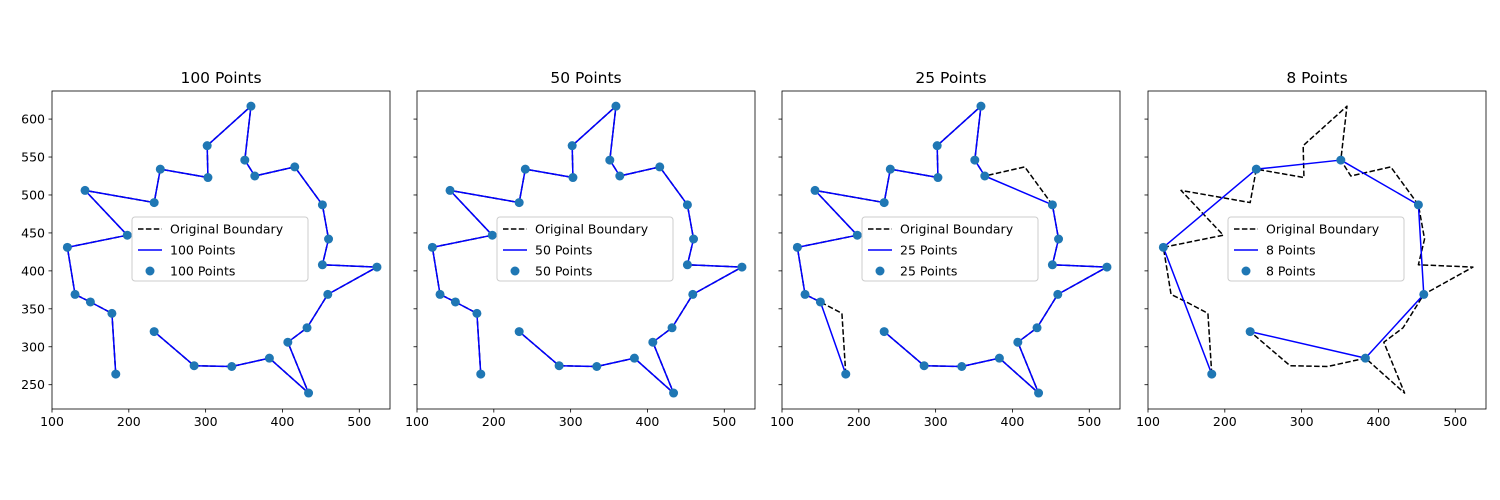 The image size is (1500, 500). What do you see at coordinates (33, 384) in the screenshot?
I see `y-tick-label: 250` at bounding box center [33, 384].